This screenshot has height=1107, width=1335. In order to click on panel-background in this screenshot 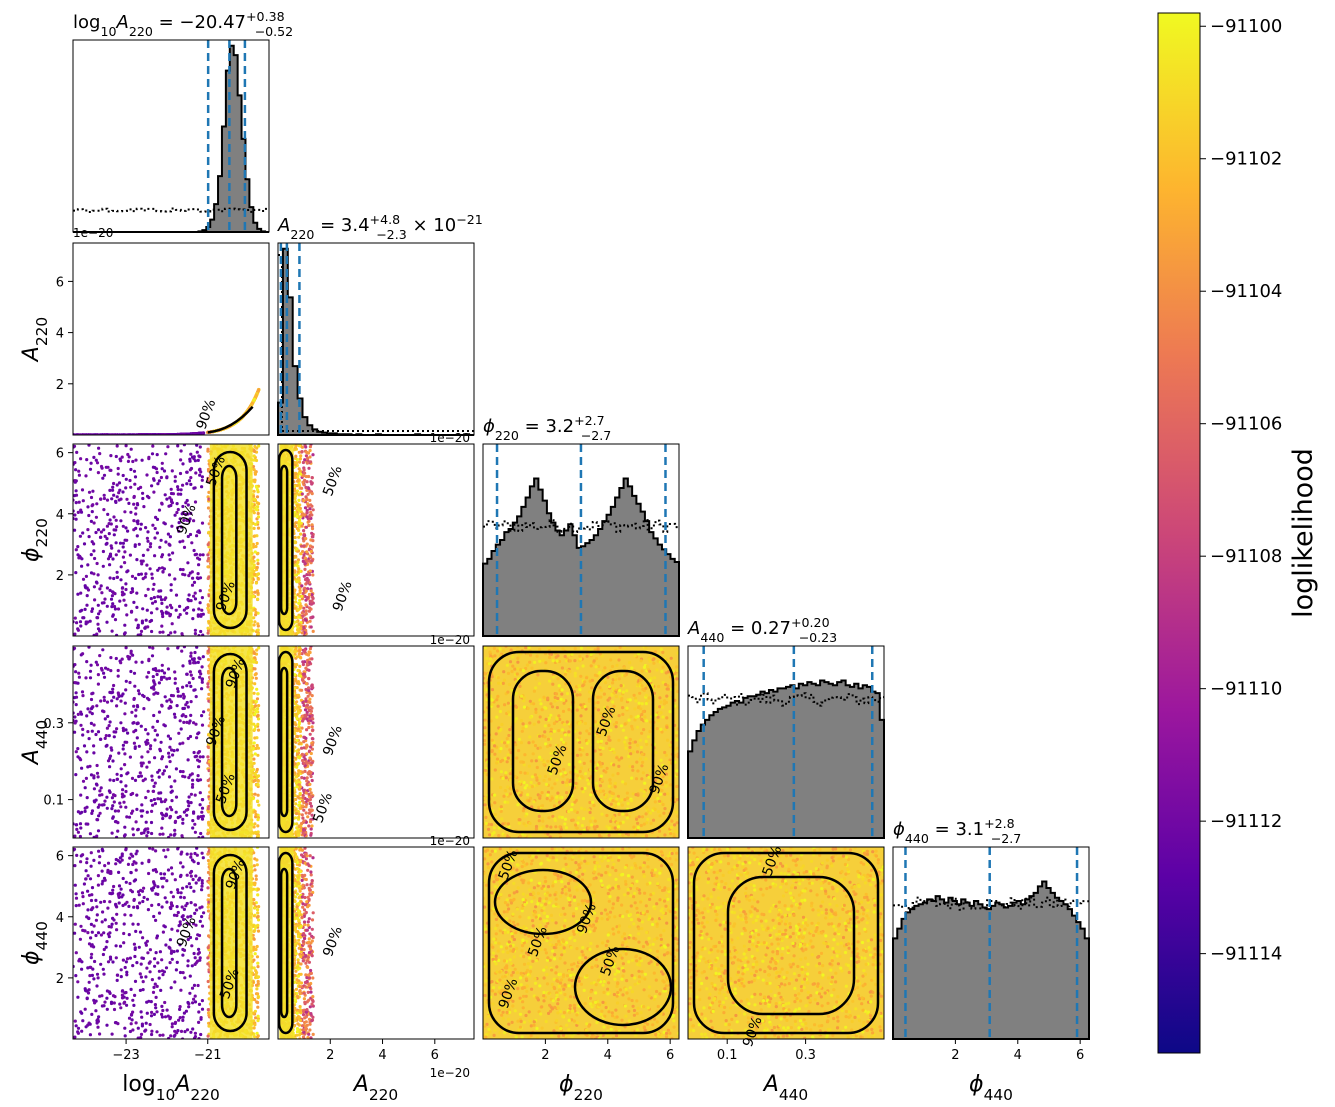, I will do `click(171, 339)`.